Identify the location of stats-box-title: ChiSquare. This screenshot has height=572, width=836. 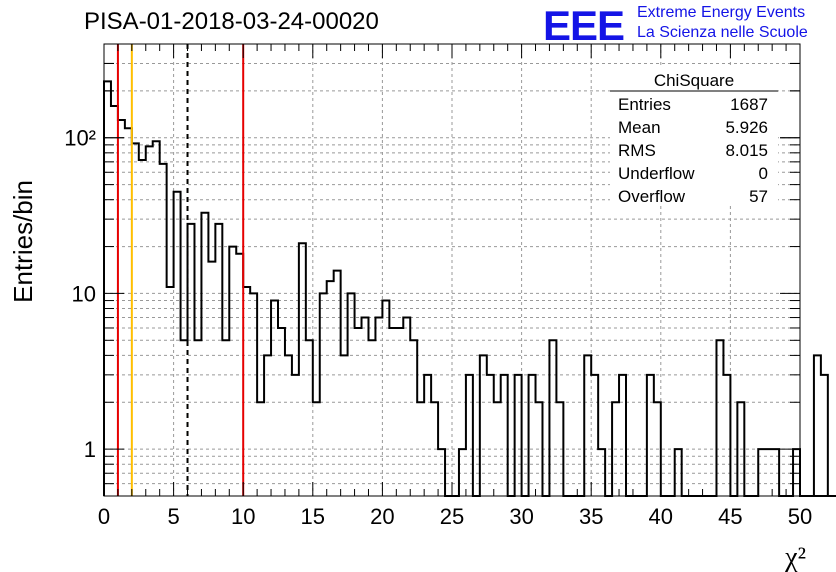
(694, 80).